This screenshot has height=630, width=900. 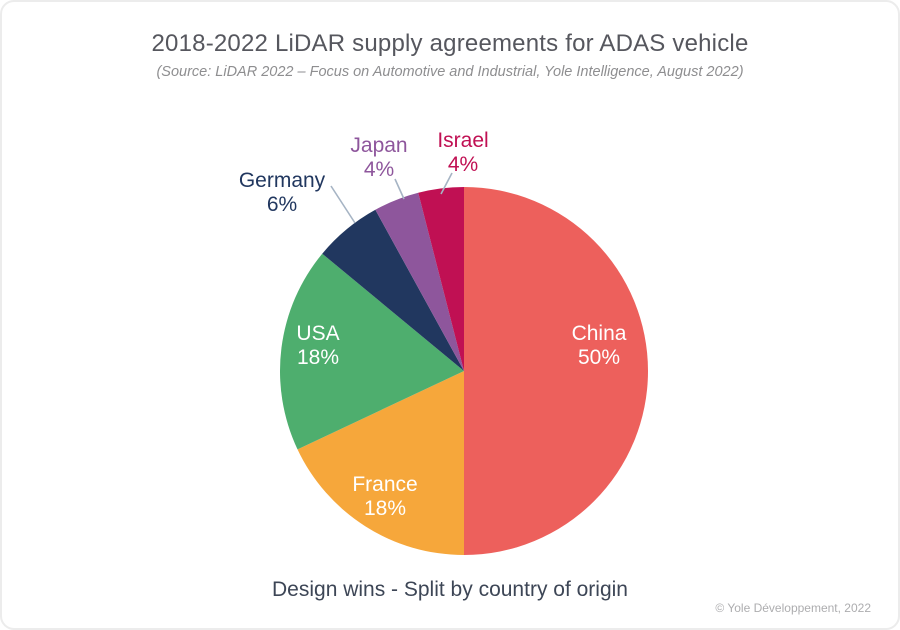 I want to click on pie-slice-china, so click(x=556, y=371).